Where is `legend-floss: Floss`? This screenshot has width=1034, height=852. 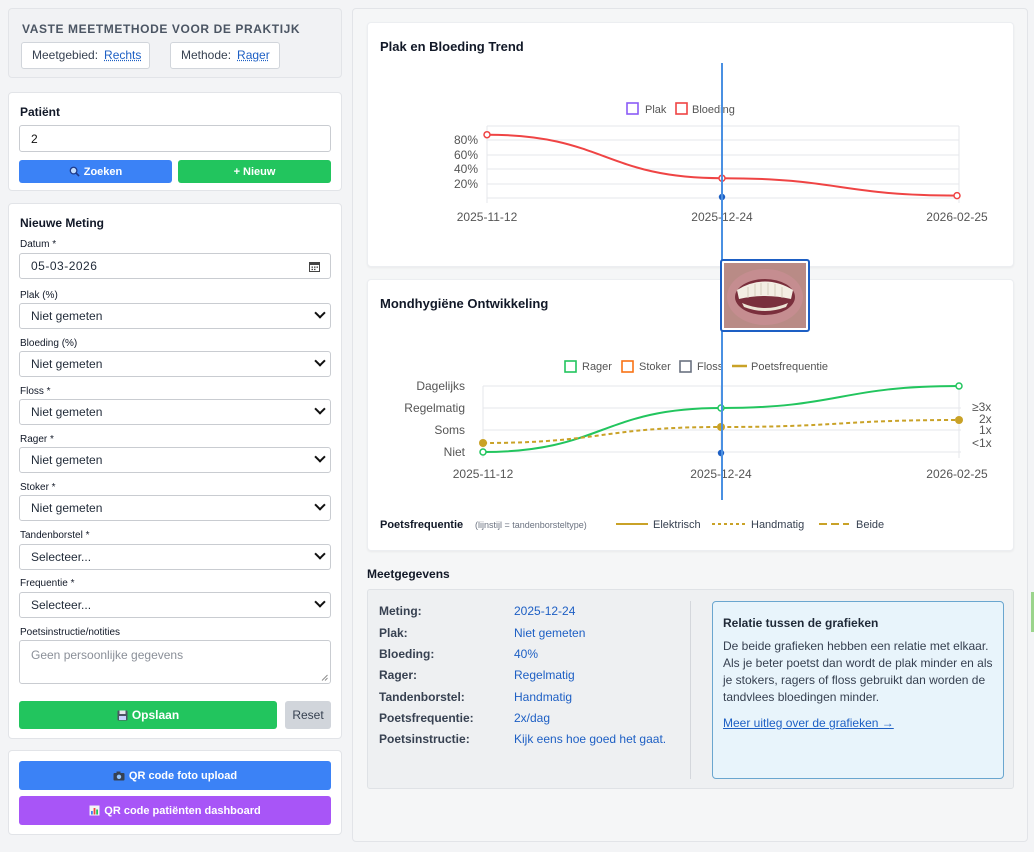
legend-floss: Floss is located at coordinates (710, 367).